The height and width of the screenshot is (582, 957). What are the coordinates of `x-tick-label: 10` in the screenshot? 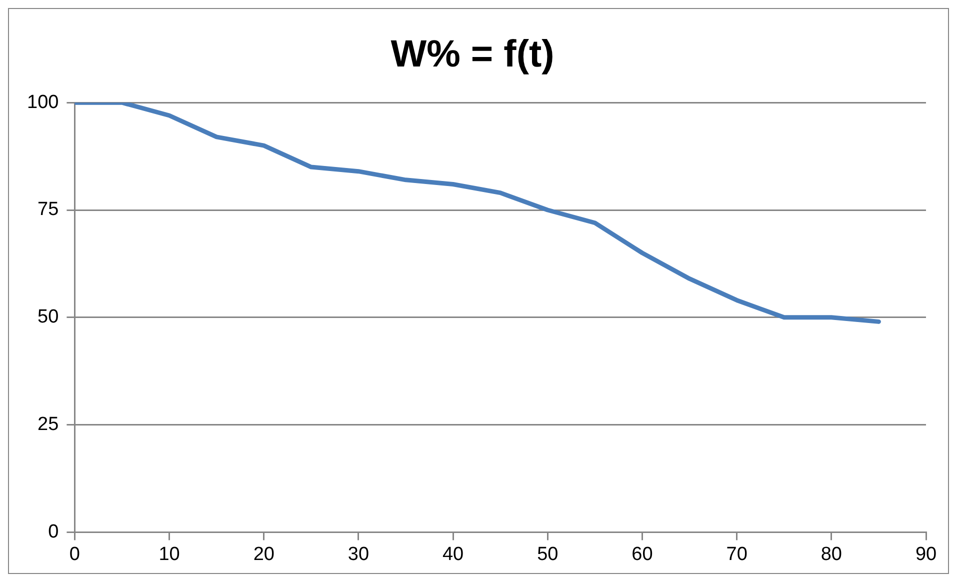 It's located at (169, 554).